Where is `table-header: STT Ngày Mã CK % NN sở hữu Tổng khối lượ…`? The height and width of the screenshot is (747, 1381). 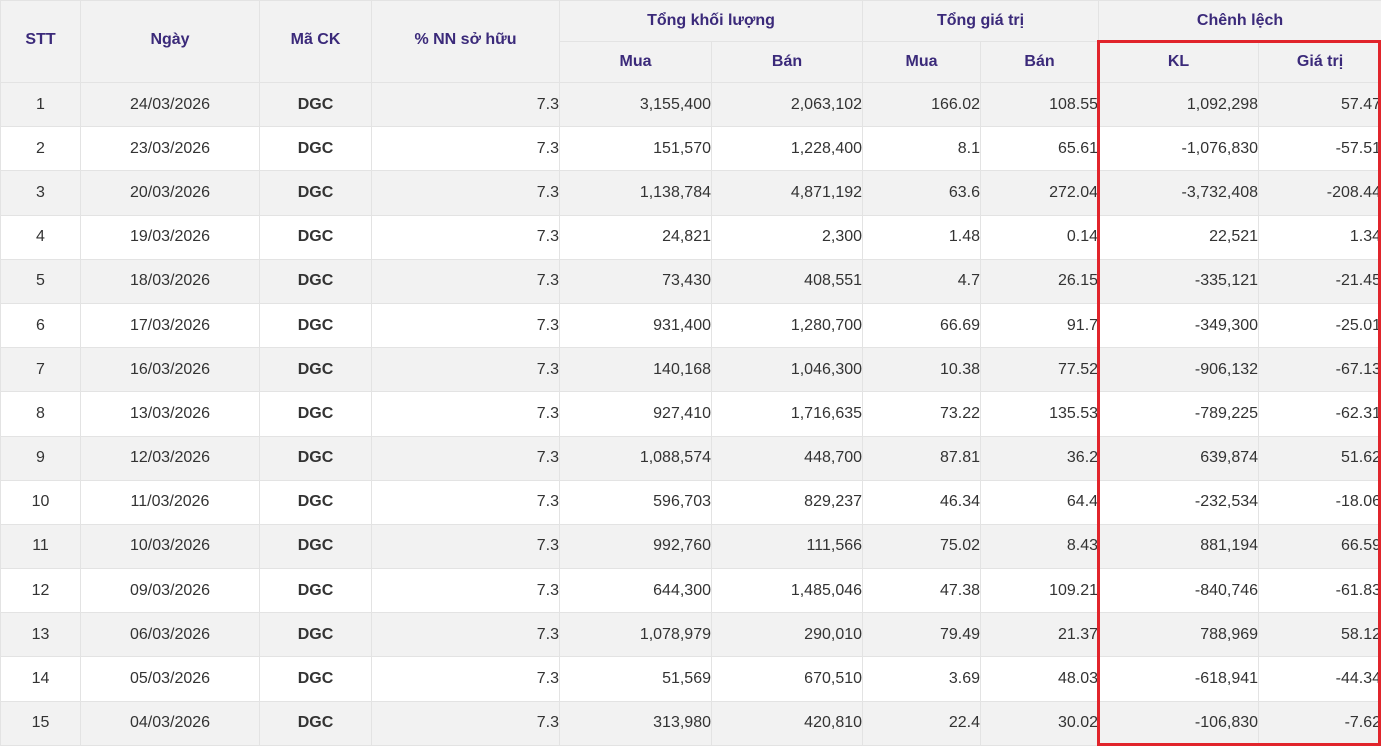 table-header: STT Ngày Mã CK % NN sở hữu Tổng khối lượ… is located at coordinates (690, 41).